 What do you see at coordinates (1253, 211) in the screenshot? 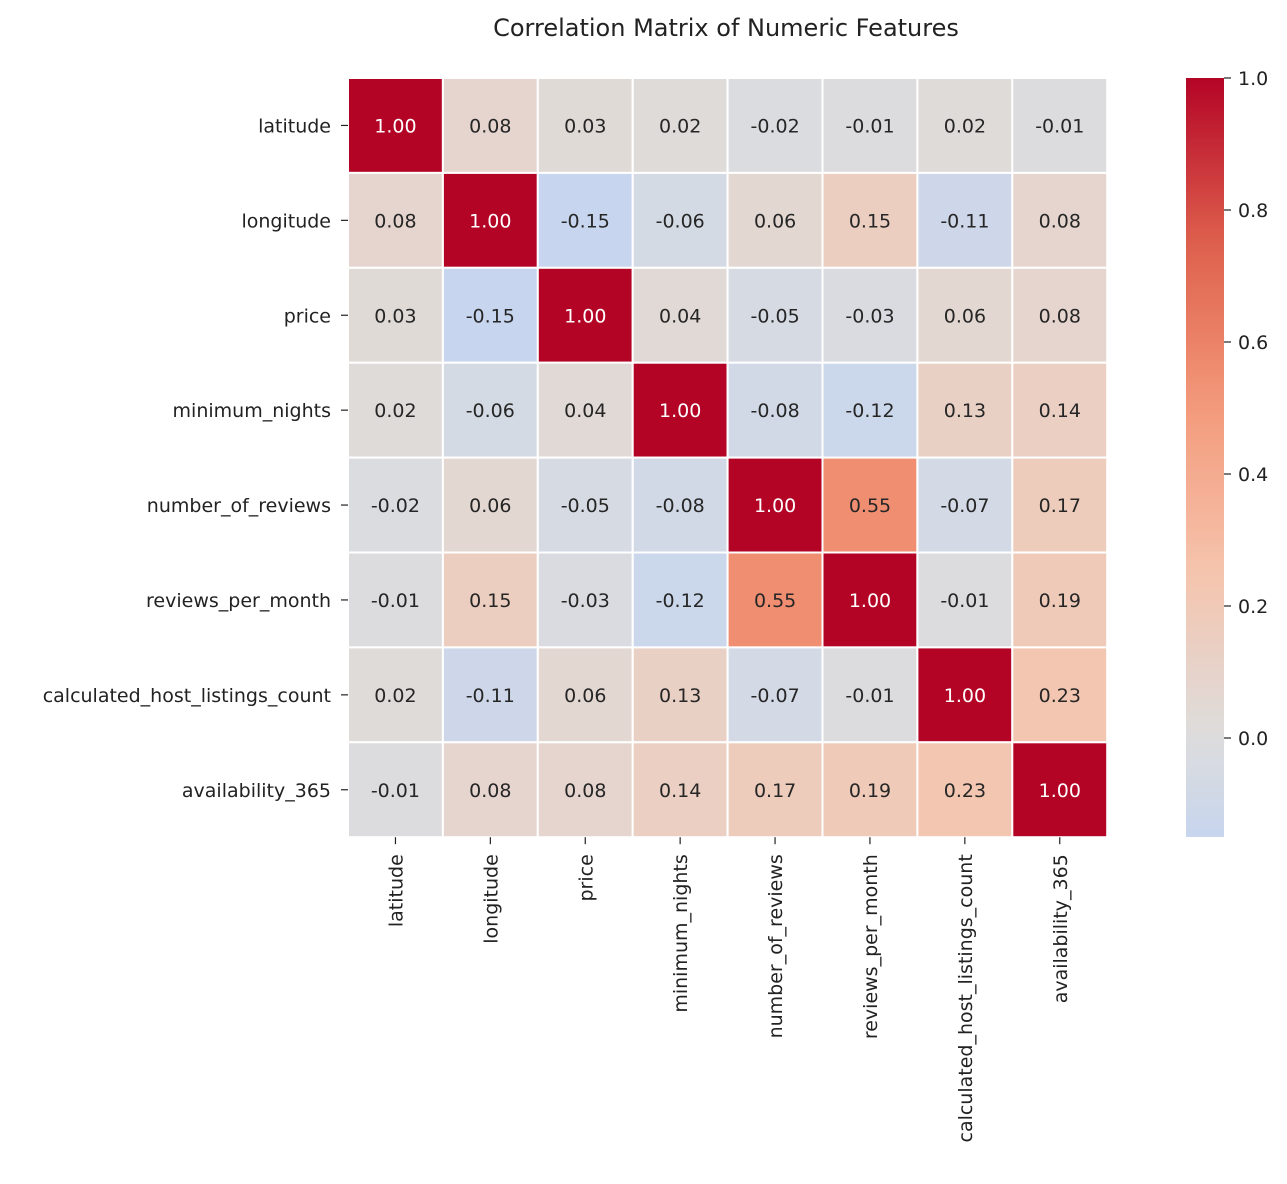
I see `colorbar-tick-label: 0.8` at bounding box center [1253, 211].